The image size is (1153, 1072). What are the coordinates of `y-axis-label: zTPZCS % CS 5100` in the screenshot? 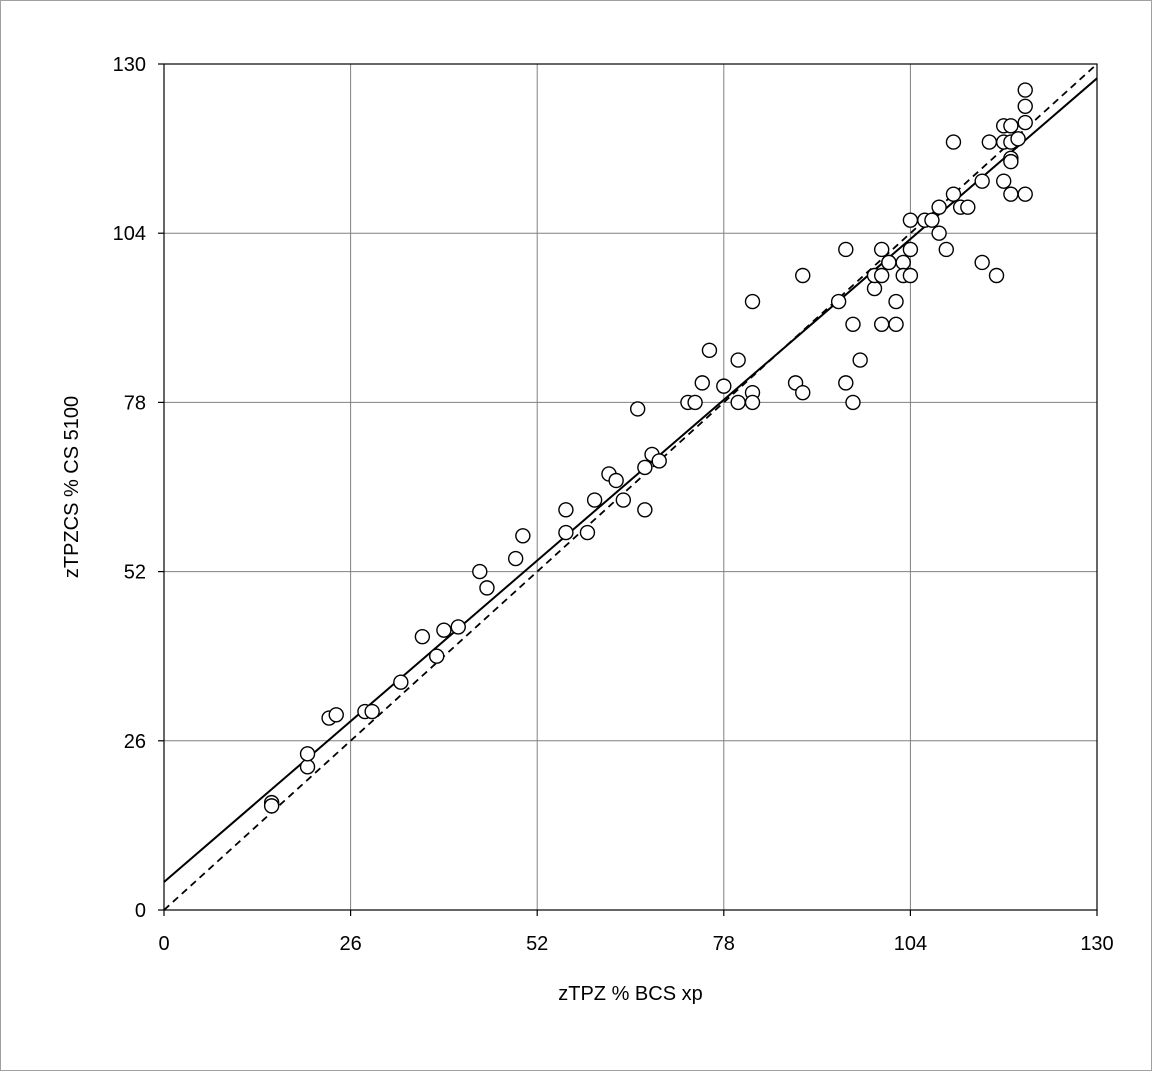 It's located at (72, 487).